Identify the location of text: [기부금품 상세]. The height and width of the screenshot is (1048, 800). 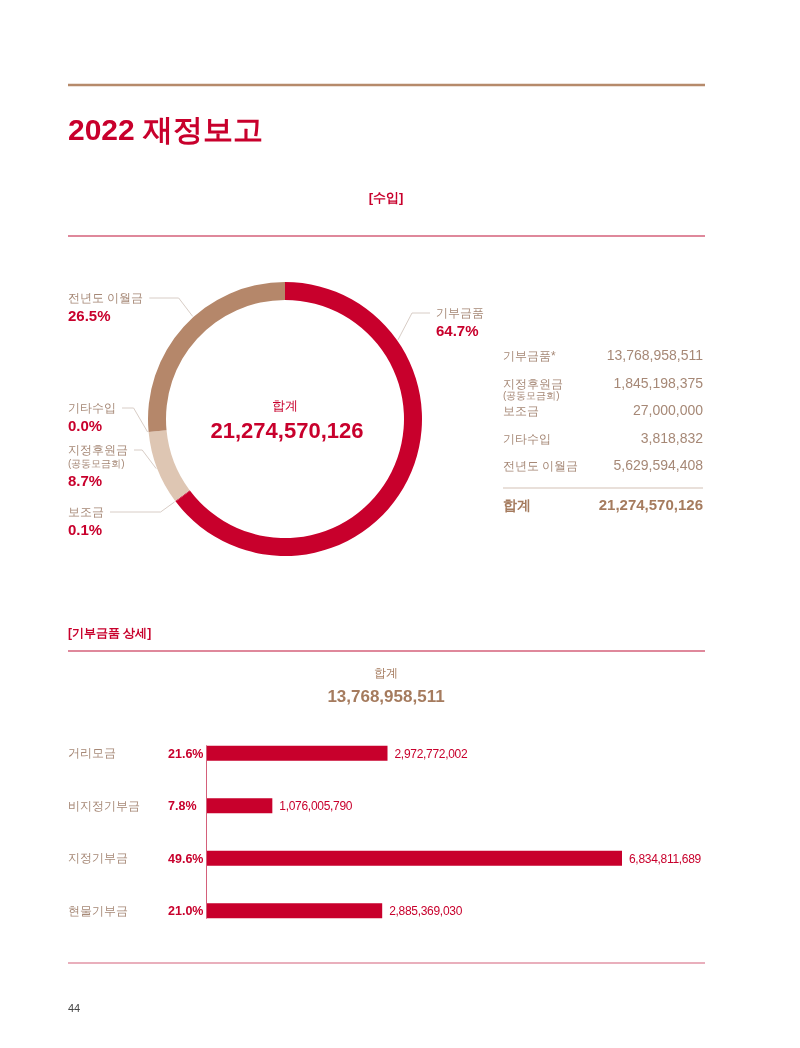
(110, 633).